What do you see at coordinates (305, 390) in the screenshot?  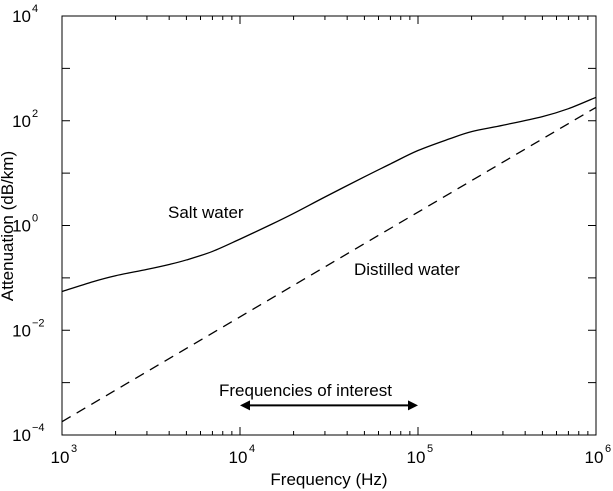 I see `frequencies-of-interest-label: Frequencies of interest` at bounding box center [305, 390].